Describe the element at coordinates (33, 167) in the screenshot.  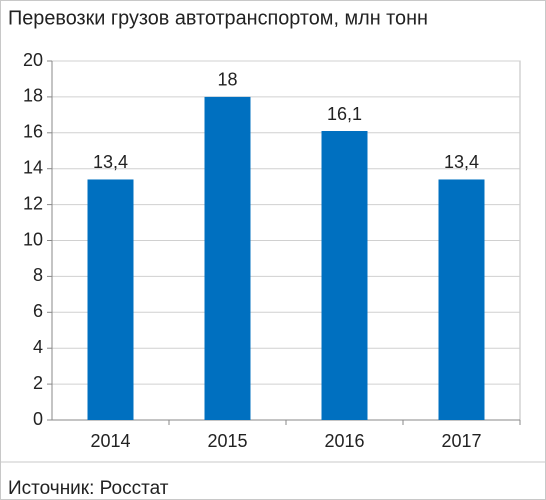
I see `y-tick-label: 14` at that location.